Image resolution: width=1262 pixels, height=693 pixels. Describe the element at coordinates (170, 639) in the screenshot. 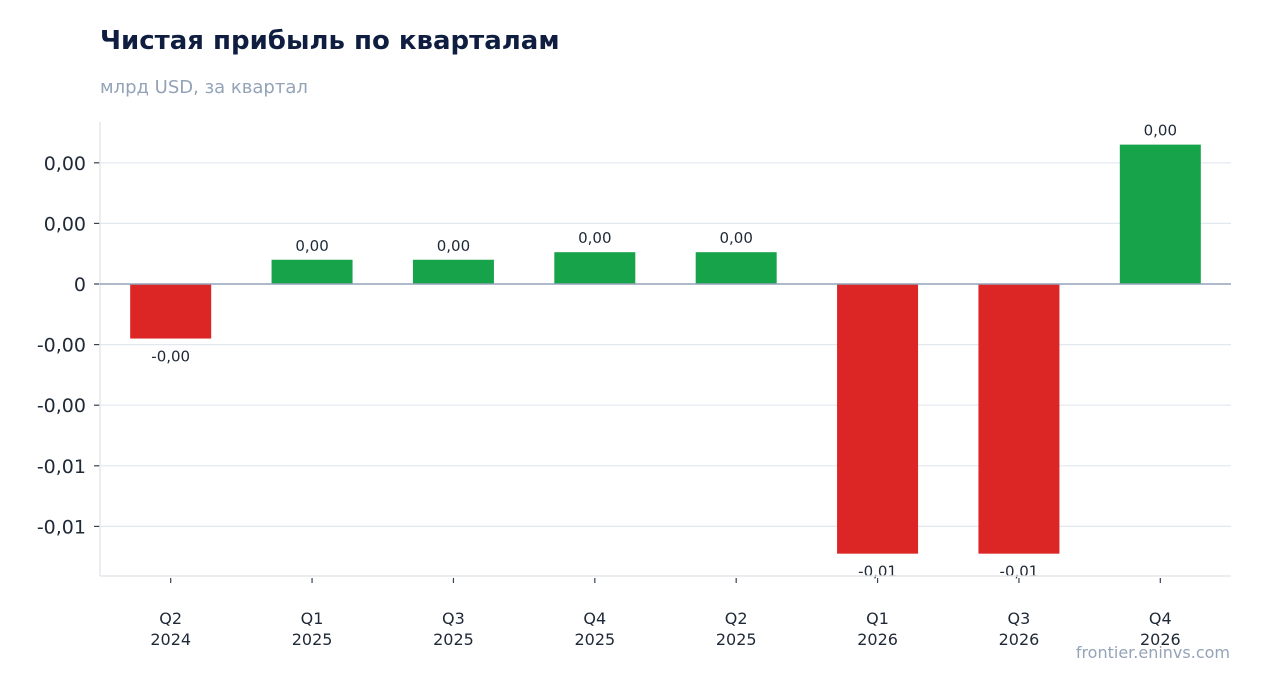

I see `x-tick-label: 2024` at that location.